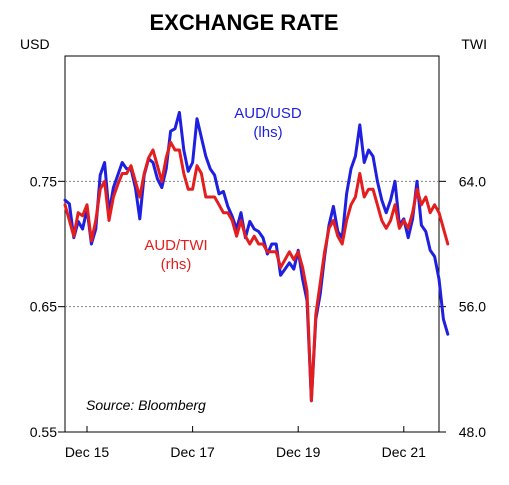 This screenshot has width=509, height=485. Describe the element at coordinates (176, 264) in the screenshot. I see `series-label-aud-twi-axis: (rhs)` at that location.